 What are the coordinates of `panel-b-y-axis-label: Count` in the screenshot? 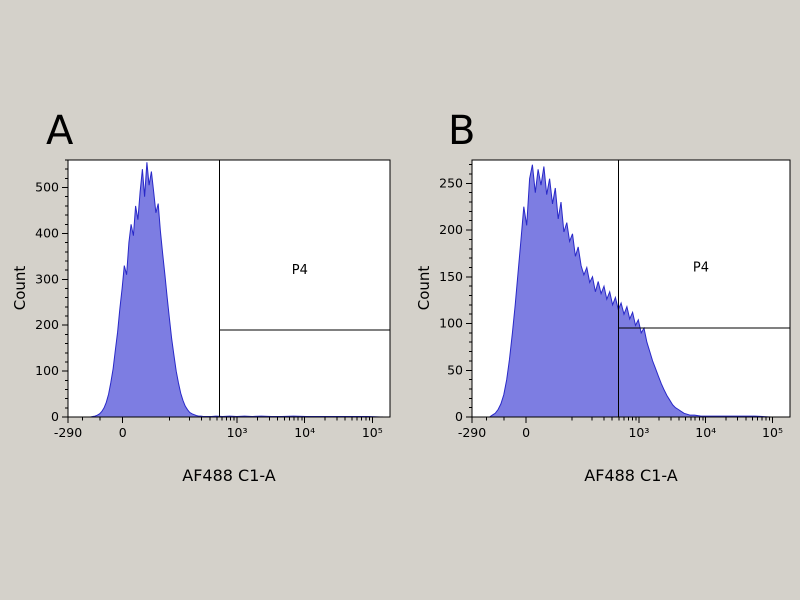 It's located at (424, 288).